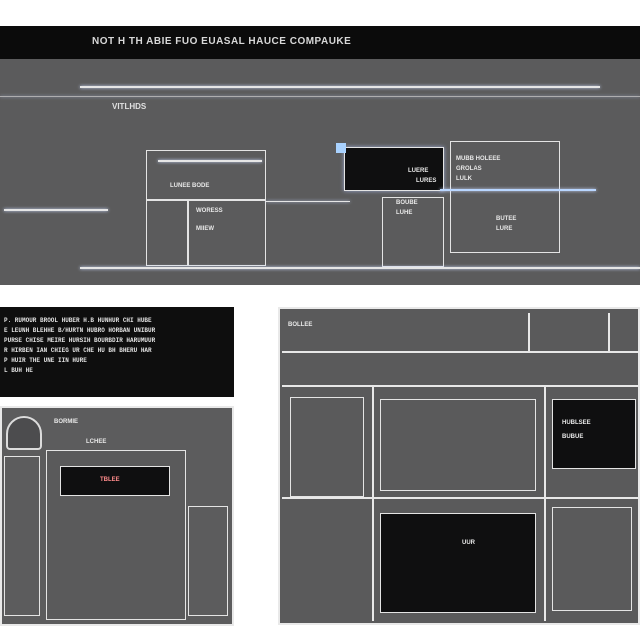  I want to click on module-e-label-2: LUHE, so click(404, 213).